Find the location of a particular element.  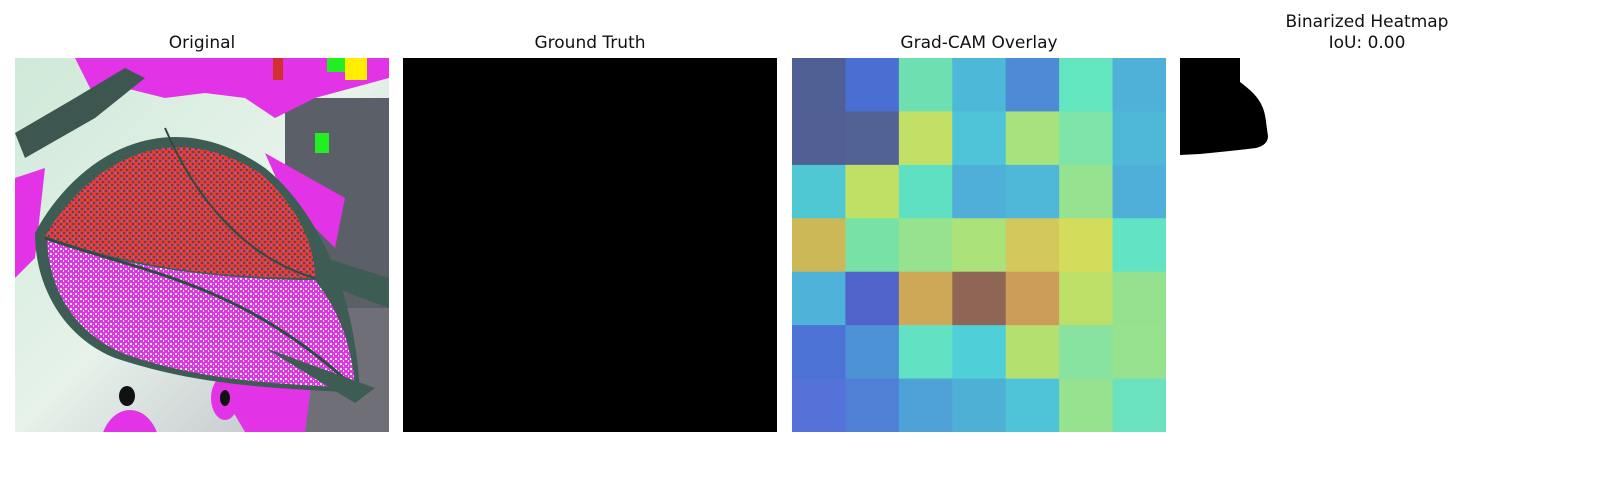

original-title: Original is located at coordinates (202, 43).